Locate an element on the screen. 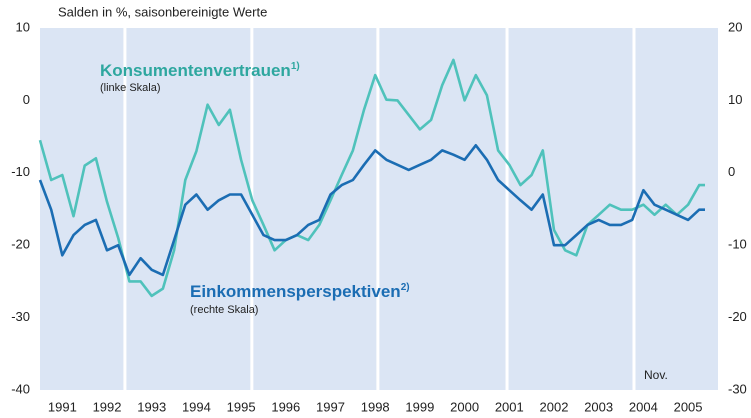 This screenshot has height=418, width=751. x-tick-label: 1997 is located at coordinates (330, 406).